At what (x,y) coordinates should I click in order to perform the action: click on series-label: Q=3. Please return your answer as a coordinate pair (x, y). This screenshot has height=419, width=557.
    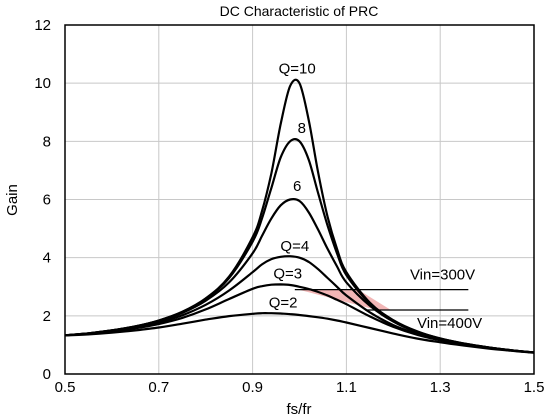
    Looking at the image, I should click on (287, 273).